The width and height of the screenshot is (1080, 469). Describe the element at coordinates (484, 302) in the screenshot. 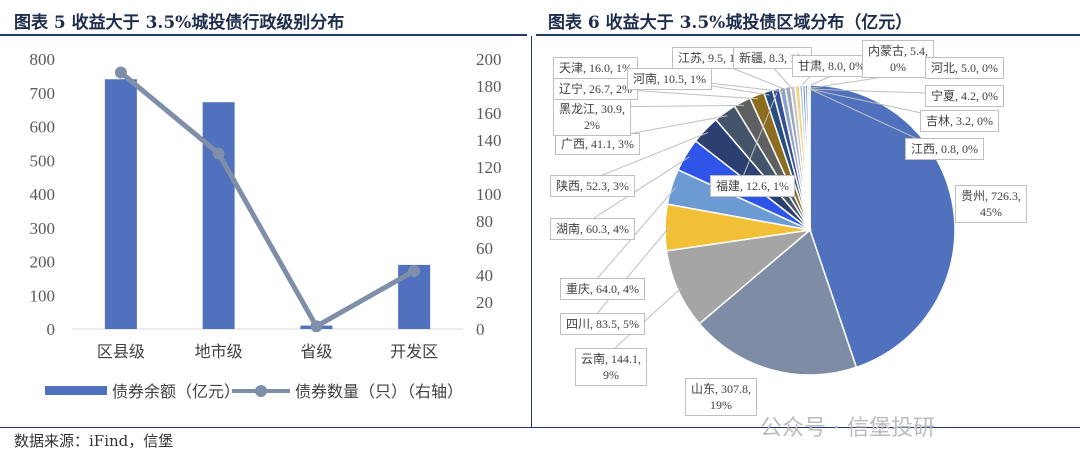

I see `right-tick-label: 20` at that location.